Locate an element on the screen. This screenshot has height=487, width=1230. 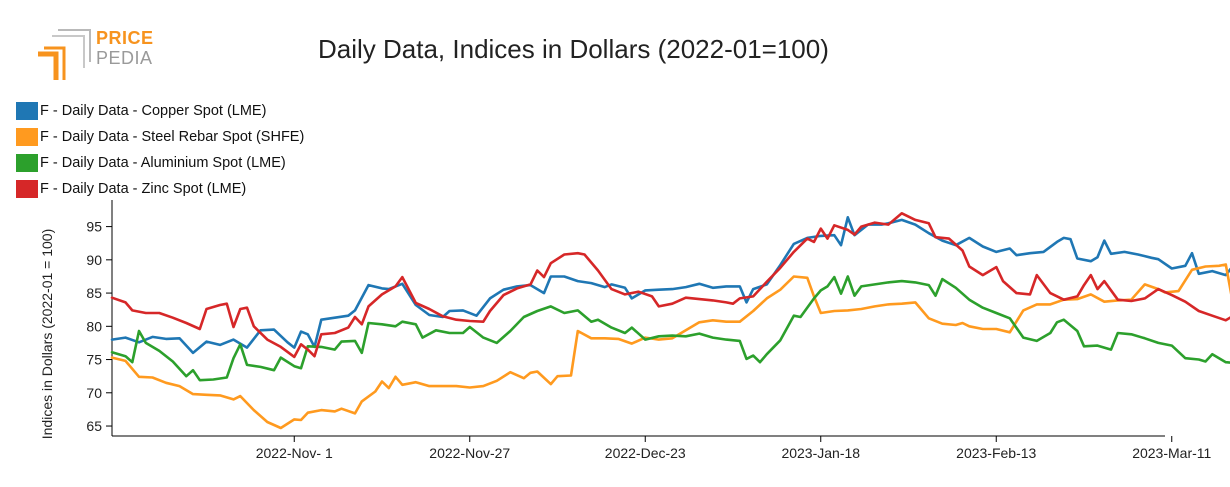
pricepedia-logo: PRICE PEDIA is located at coordinates (106, 54).